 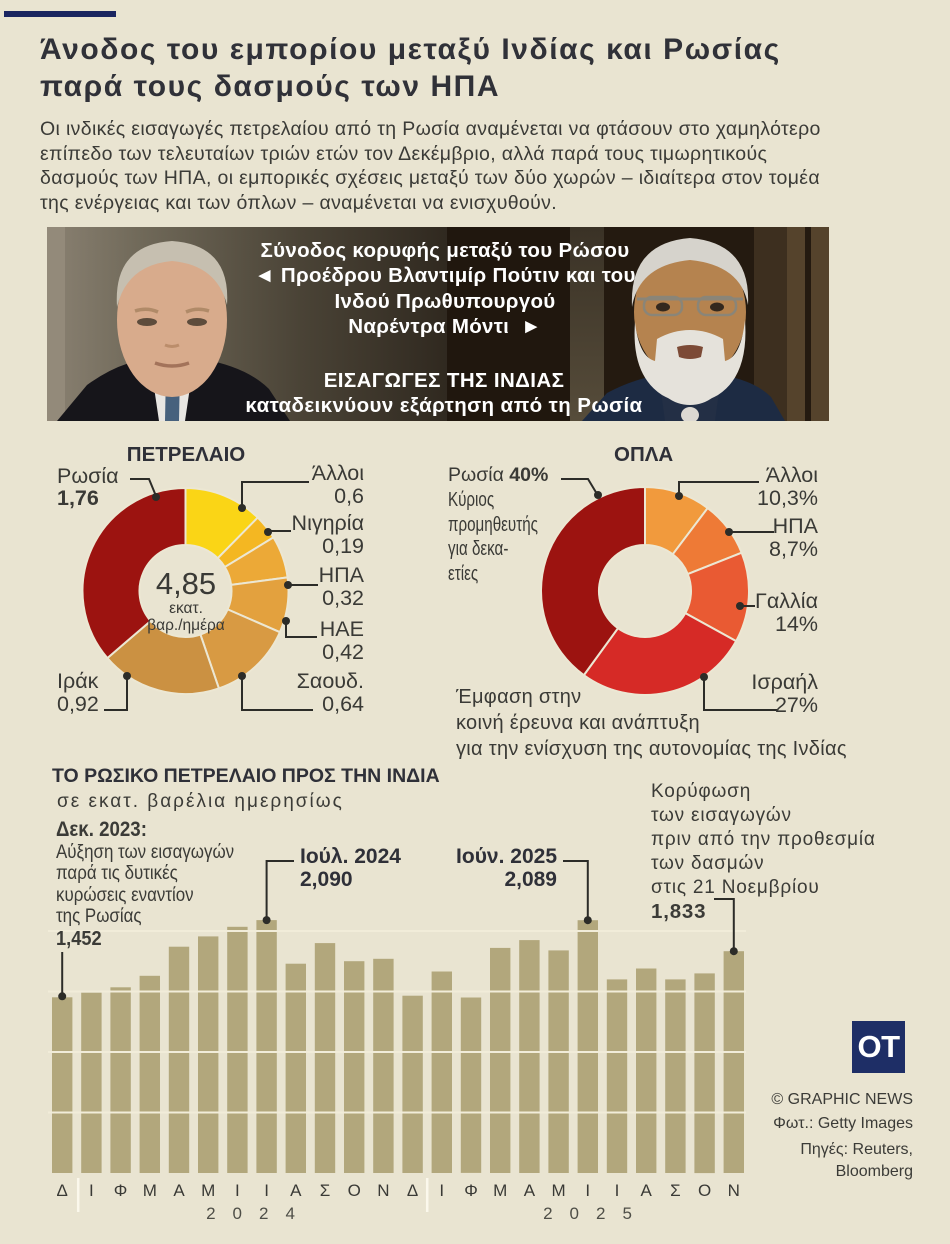 I want to click on svg-text: 2025, so click(x=596, y=1213).